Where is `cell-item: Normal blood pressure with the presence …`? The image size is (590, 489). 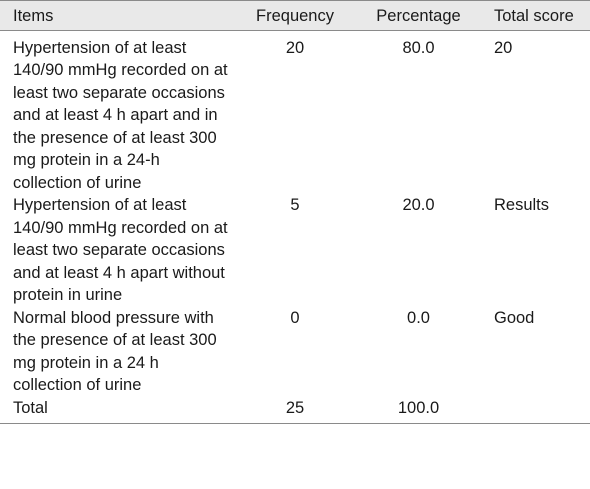 cell-item: Normal blood pressure with the presence … is located at coordinates (115, 351).